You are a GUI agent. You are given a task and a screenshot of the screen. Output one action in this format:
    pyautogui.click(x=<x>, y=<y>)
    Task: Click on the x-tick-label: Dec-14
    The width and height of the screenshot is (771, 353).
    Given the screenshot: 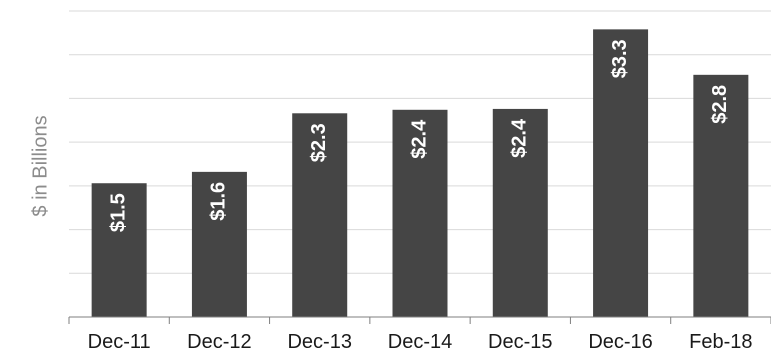 What is the action you would take?
    pyautogui.click(x=420, y=342)
    